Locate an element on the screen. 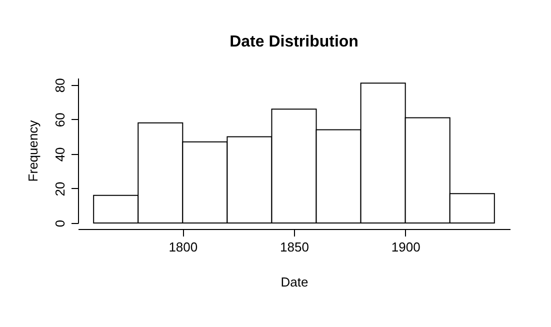 The image size is (551, 327). y-tick-label: 0 is located at coordinates (60, 224).